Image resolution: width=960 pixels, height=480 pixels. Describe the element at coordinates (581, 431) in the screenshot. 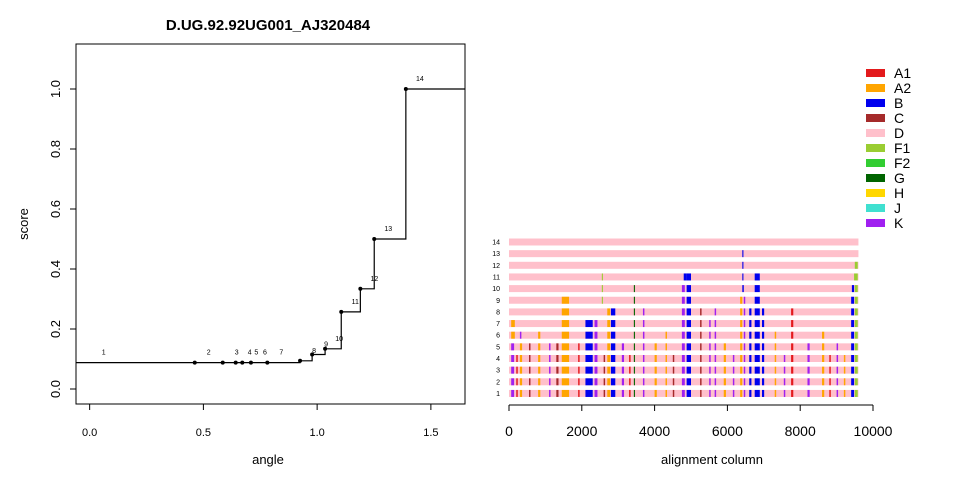

I see `x-tick-label: 2000` at that location.